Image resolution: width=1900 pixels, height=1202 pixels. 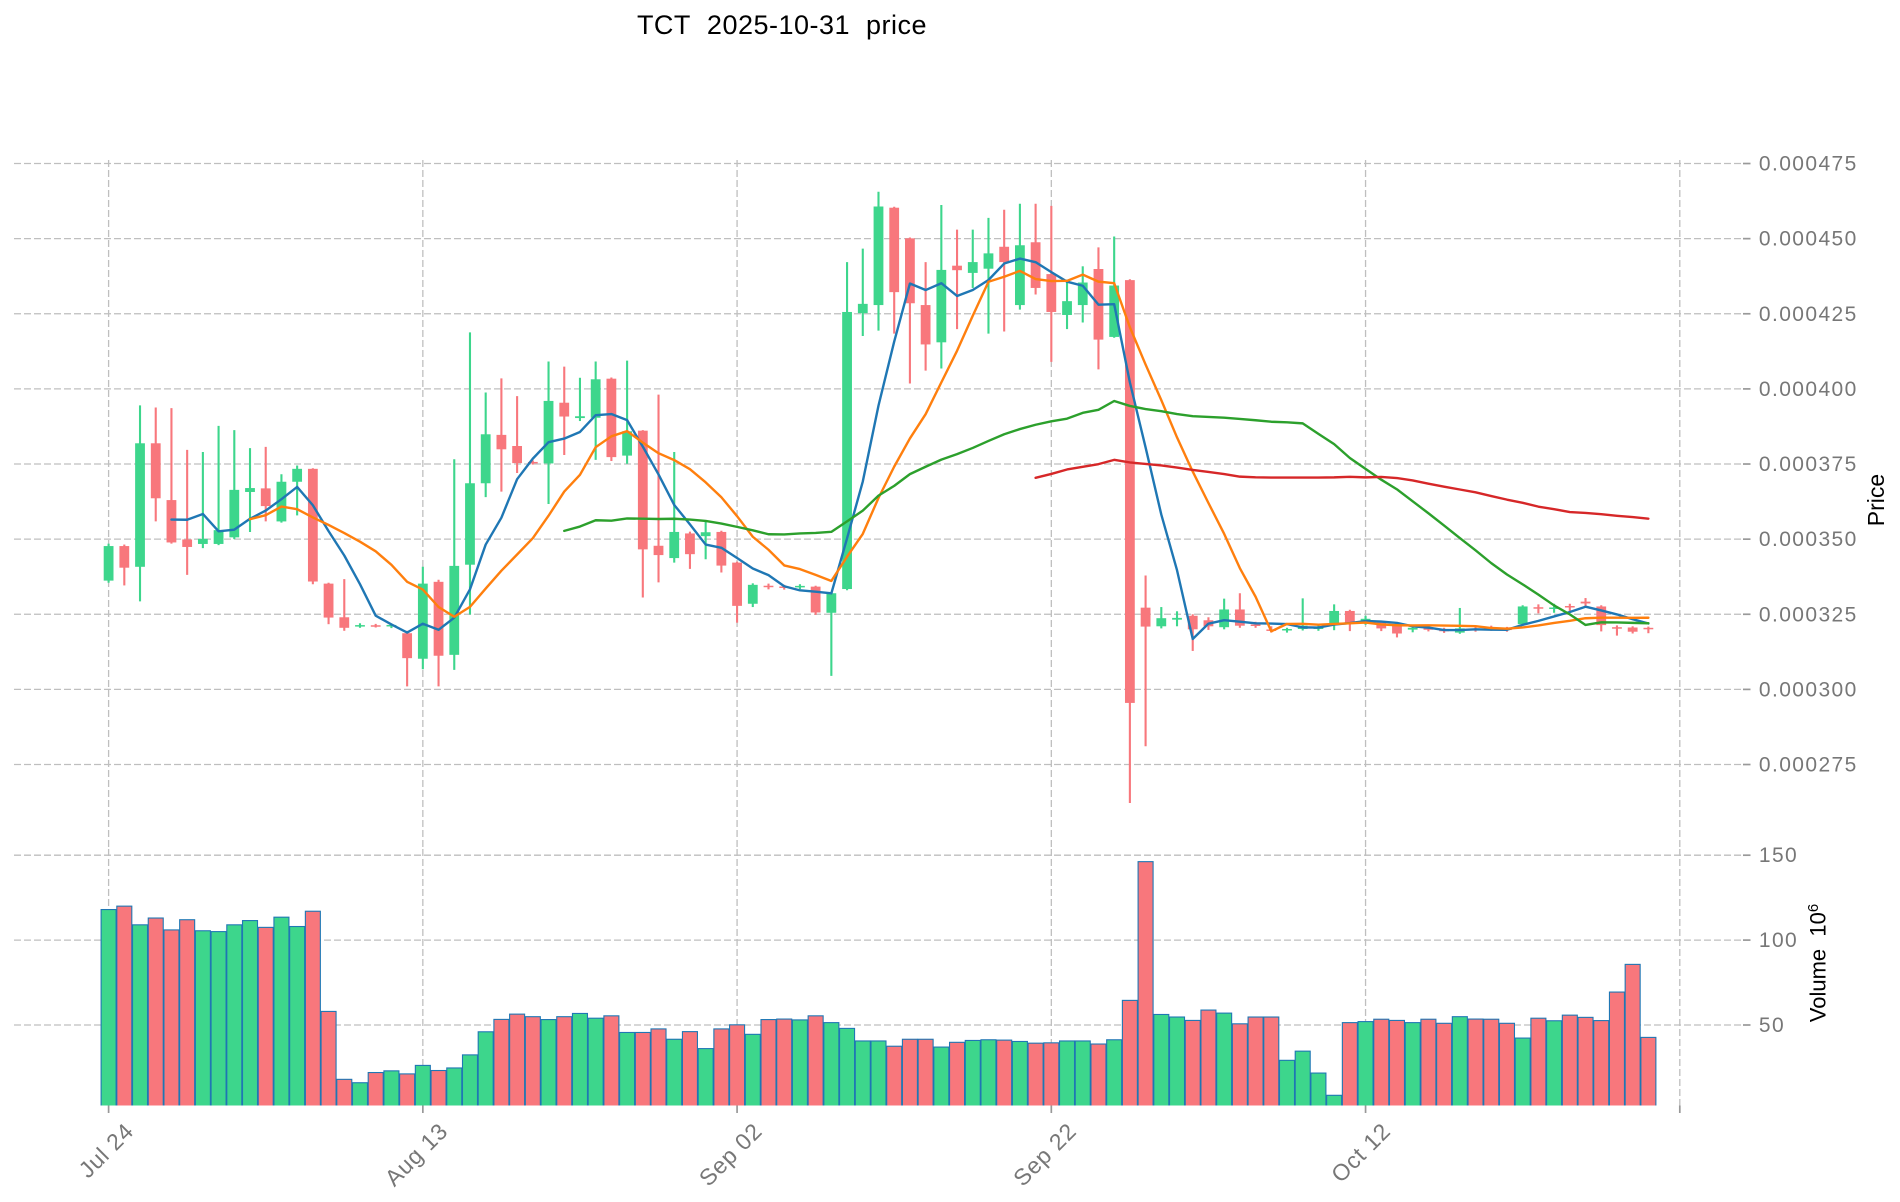 What do you see at coordinates (1808, 464) in the screenshot?
I see `svg-text: 0.000375` at bounding box center [1808, 464].